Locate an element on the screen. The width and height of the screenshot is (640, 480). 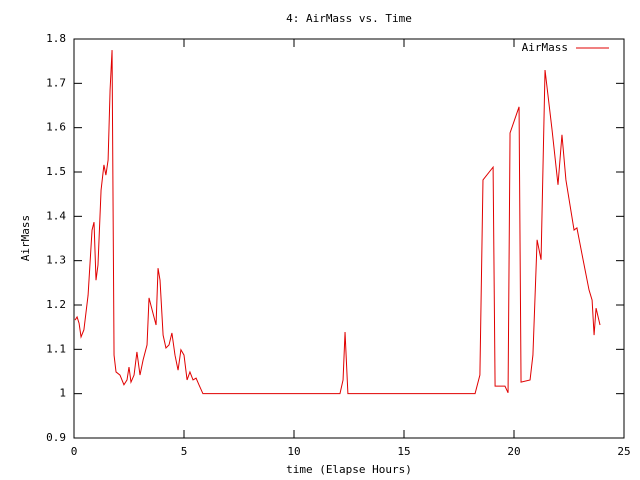
y-axis-label: AirMass is located at coordinates (25, 238).